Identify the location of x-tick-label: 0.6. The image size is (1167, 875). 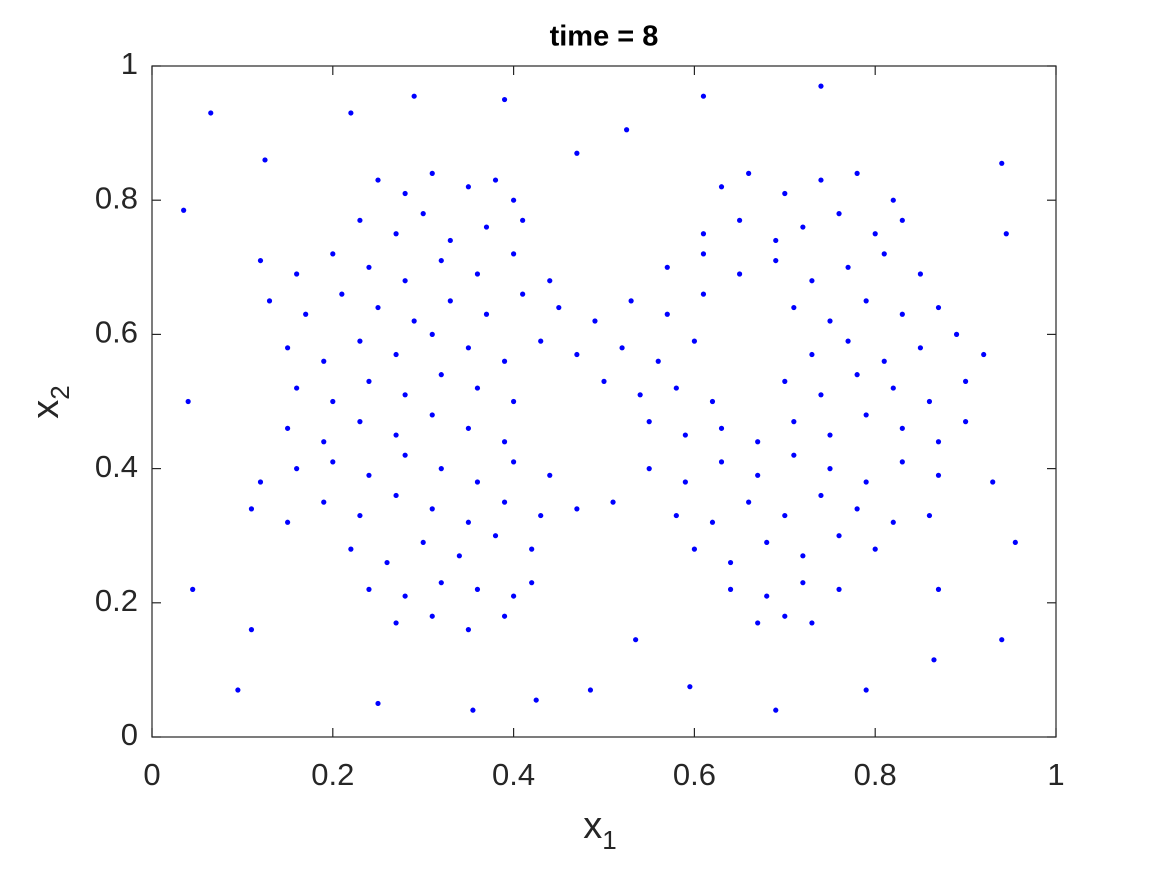
(694, 774).